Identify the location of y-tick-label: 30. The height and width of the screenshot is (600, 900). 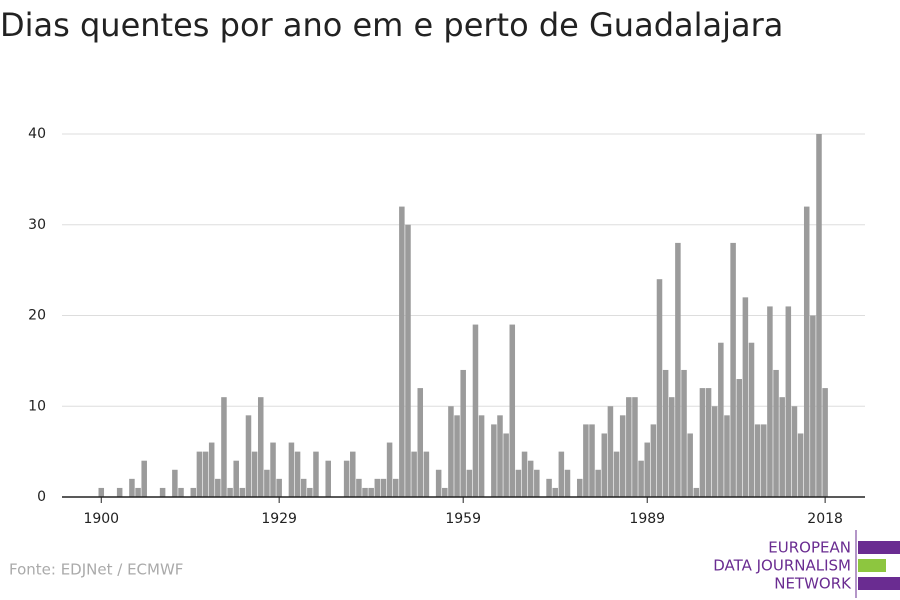
(37, 225).